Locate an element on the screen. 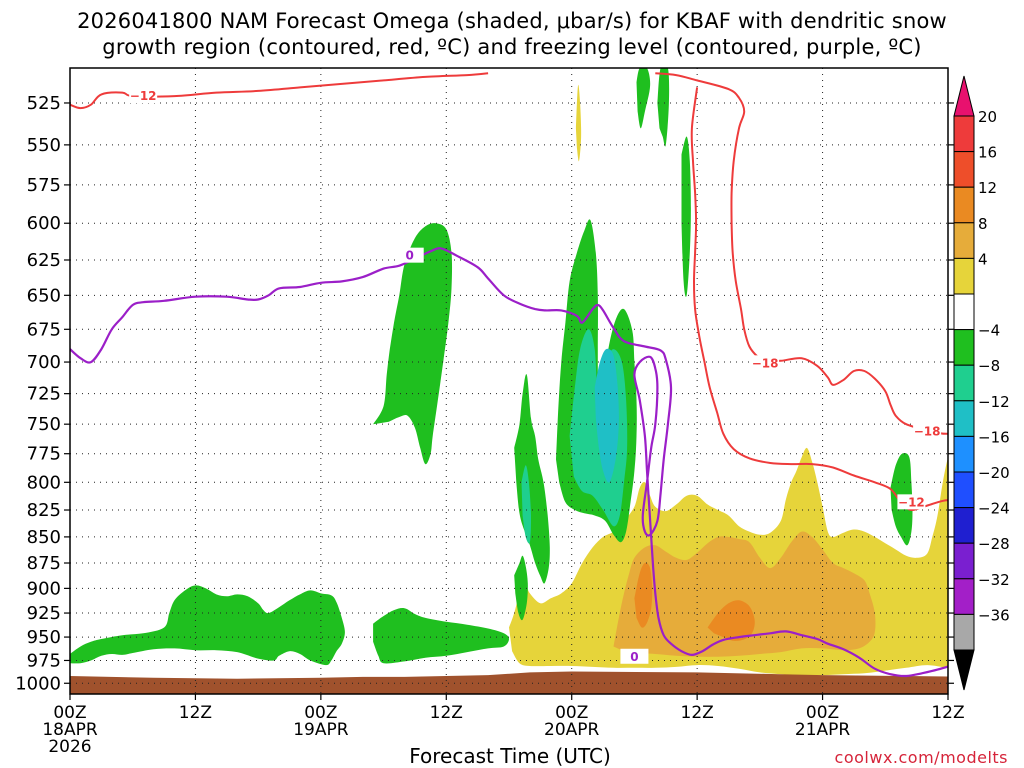 This screenshot has width=1024, height=768. colorbar-label-0: 20 is located at coordinates (987, 117).